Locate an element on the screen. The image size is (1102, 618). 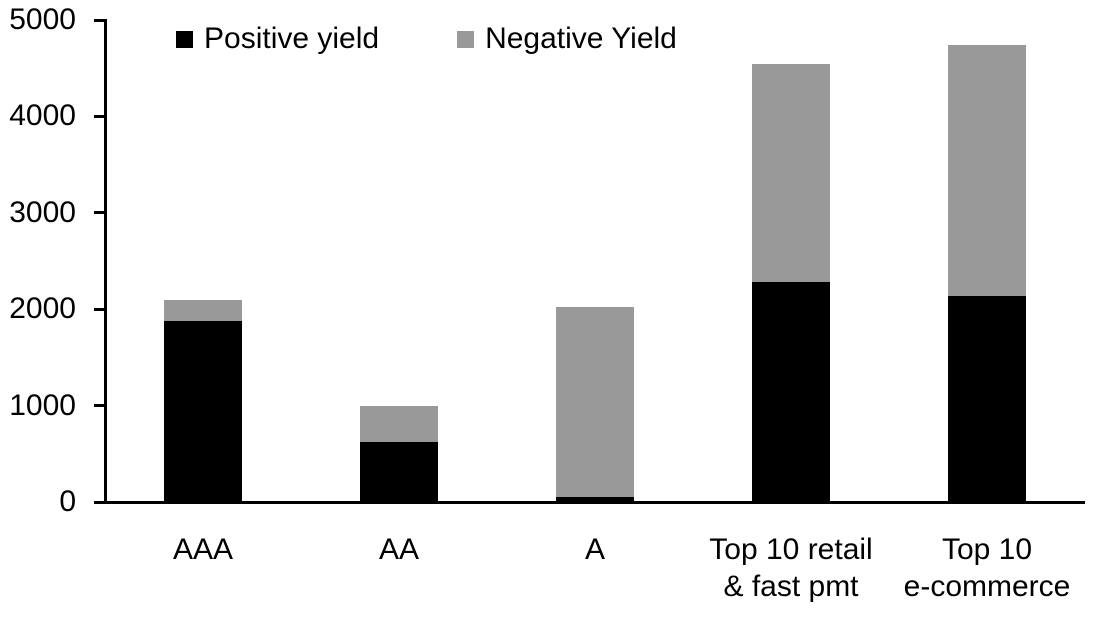
y-axis-tick-label: 3000 is located at coordinates (42, 212).